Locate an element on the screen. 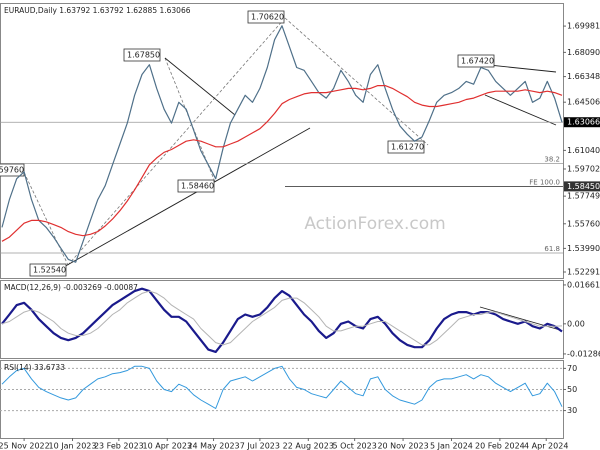 The width and height of the screenshot is (600, 450). last-price-box is located at coordinates (582, 122).